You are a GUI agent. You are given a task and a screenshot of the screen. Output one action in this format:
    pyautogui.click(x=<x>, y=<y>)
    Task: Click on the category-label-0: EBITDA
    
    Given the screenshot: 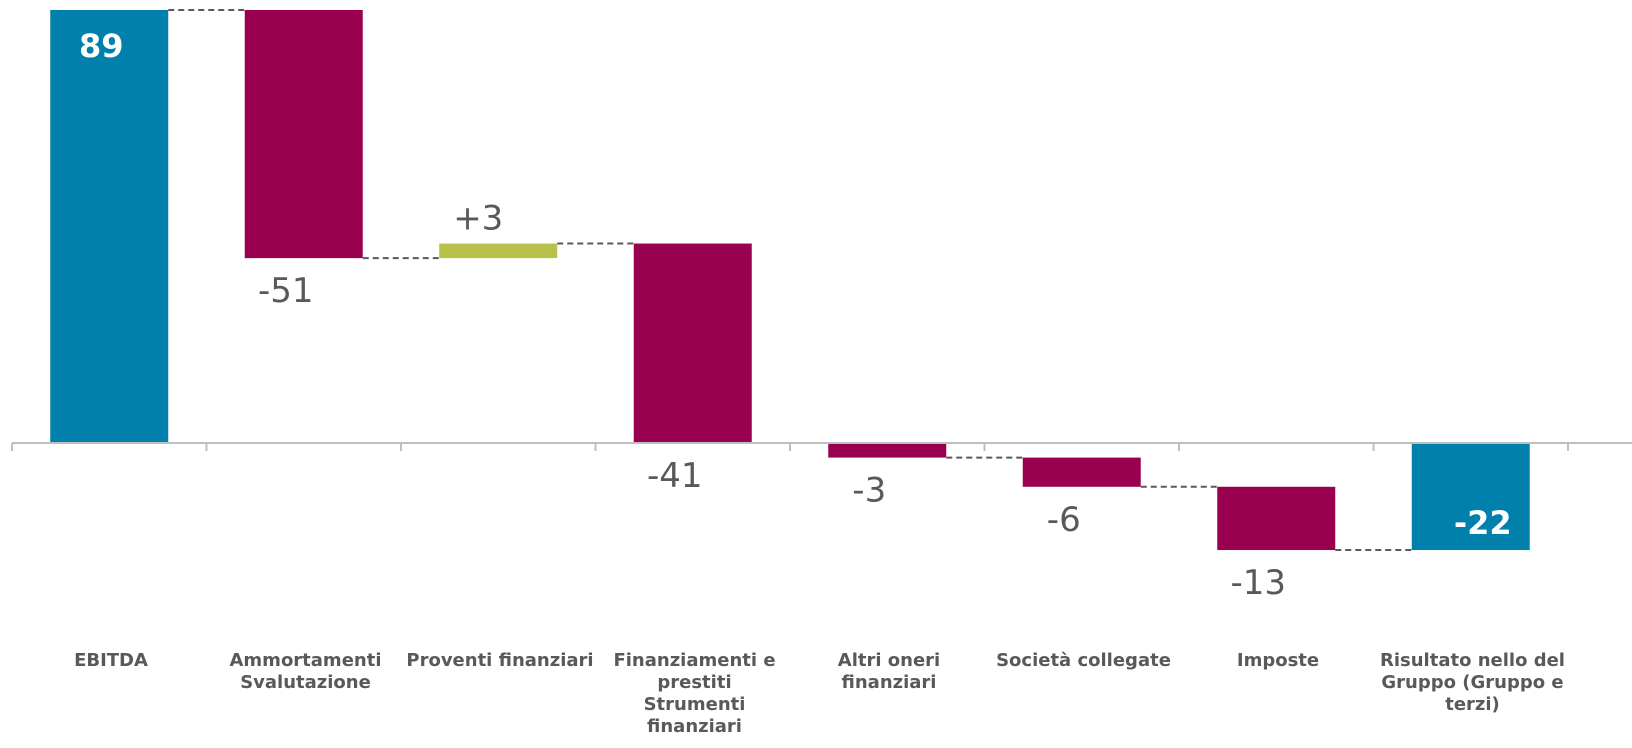 What is the action you would take?
    pyautogui.click(x=111, y=660)
    